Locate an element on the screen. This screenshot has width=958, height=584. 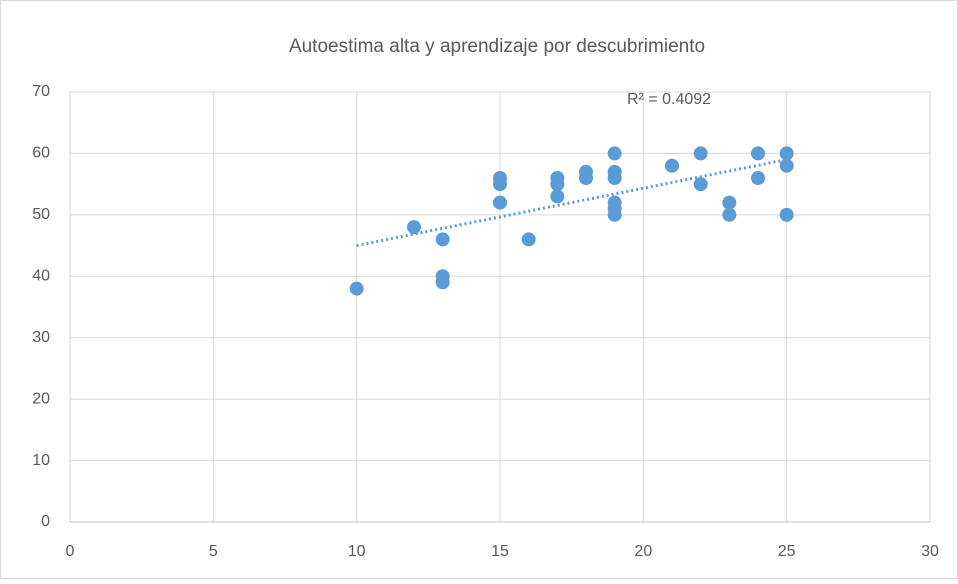
x-tick-label: 20 is located at coordinates (643, 551).